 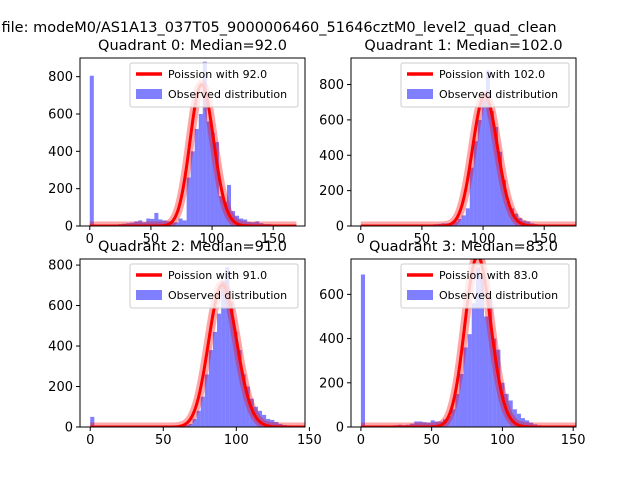 I want to click on legend: Poission with 83.0 Observed distribution, so click(x=485, y=286).